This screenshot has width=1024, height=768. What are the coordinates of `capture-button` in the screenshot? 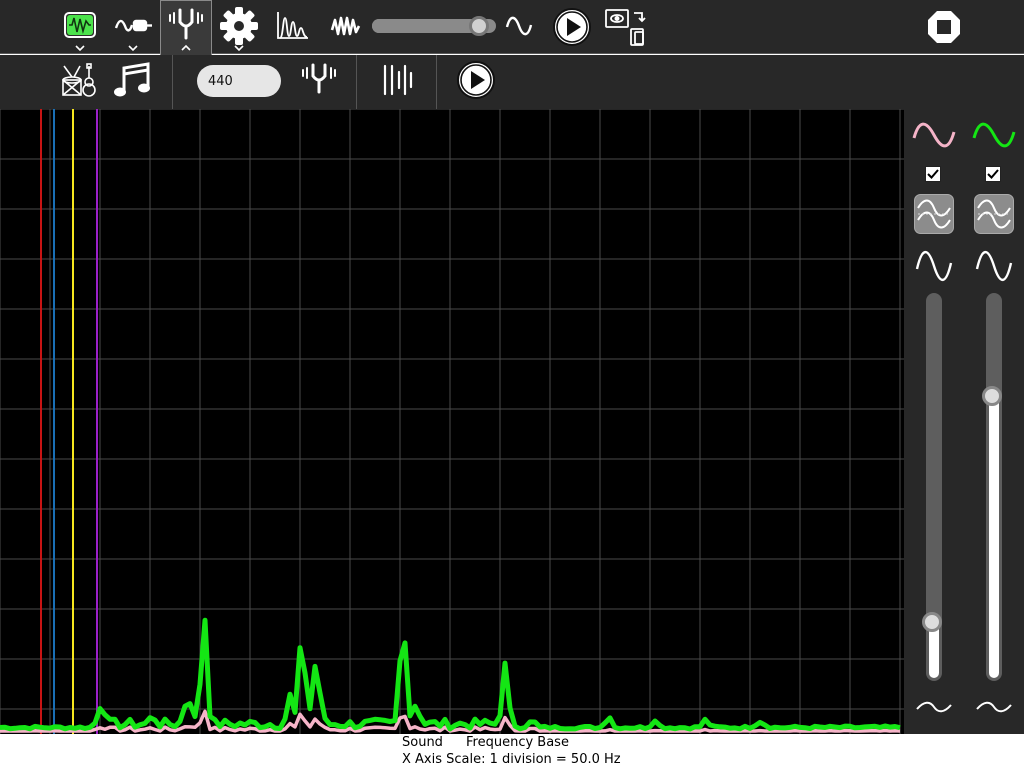 It's located at (625, 27).